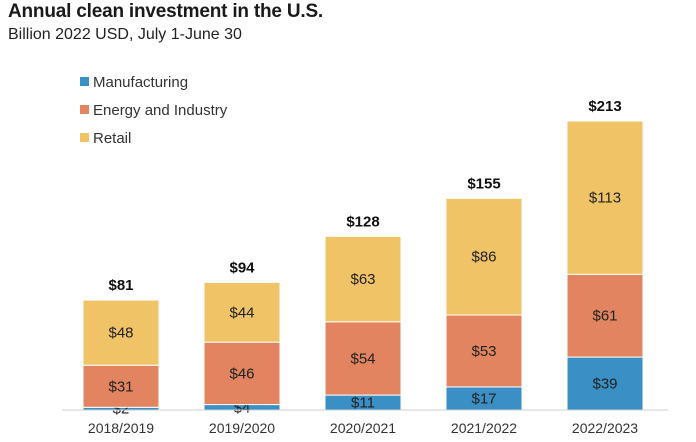 The image size is (696, 442). I want to click on data-label: $53, so click(483, 351).